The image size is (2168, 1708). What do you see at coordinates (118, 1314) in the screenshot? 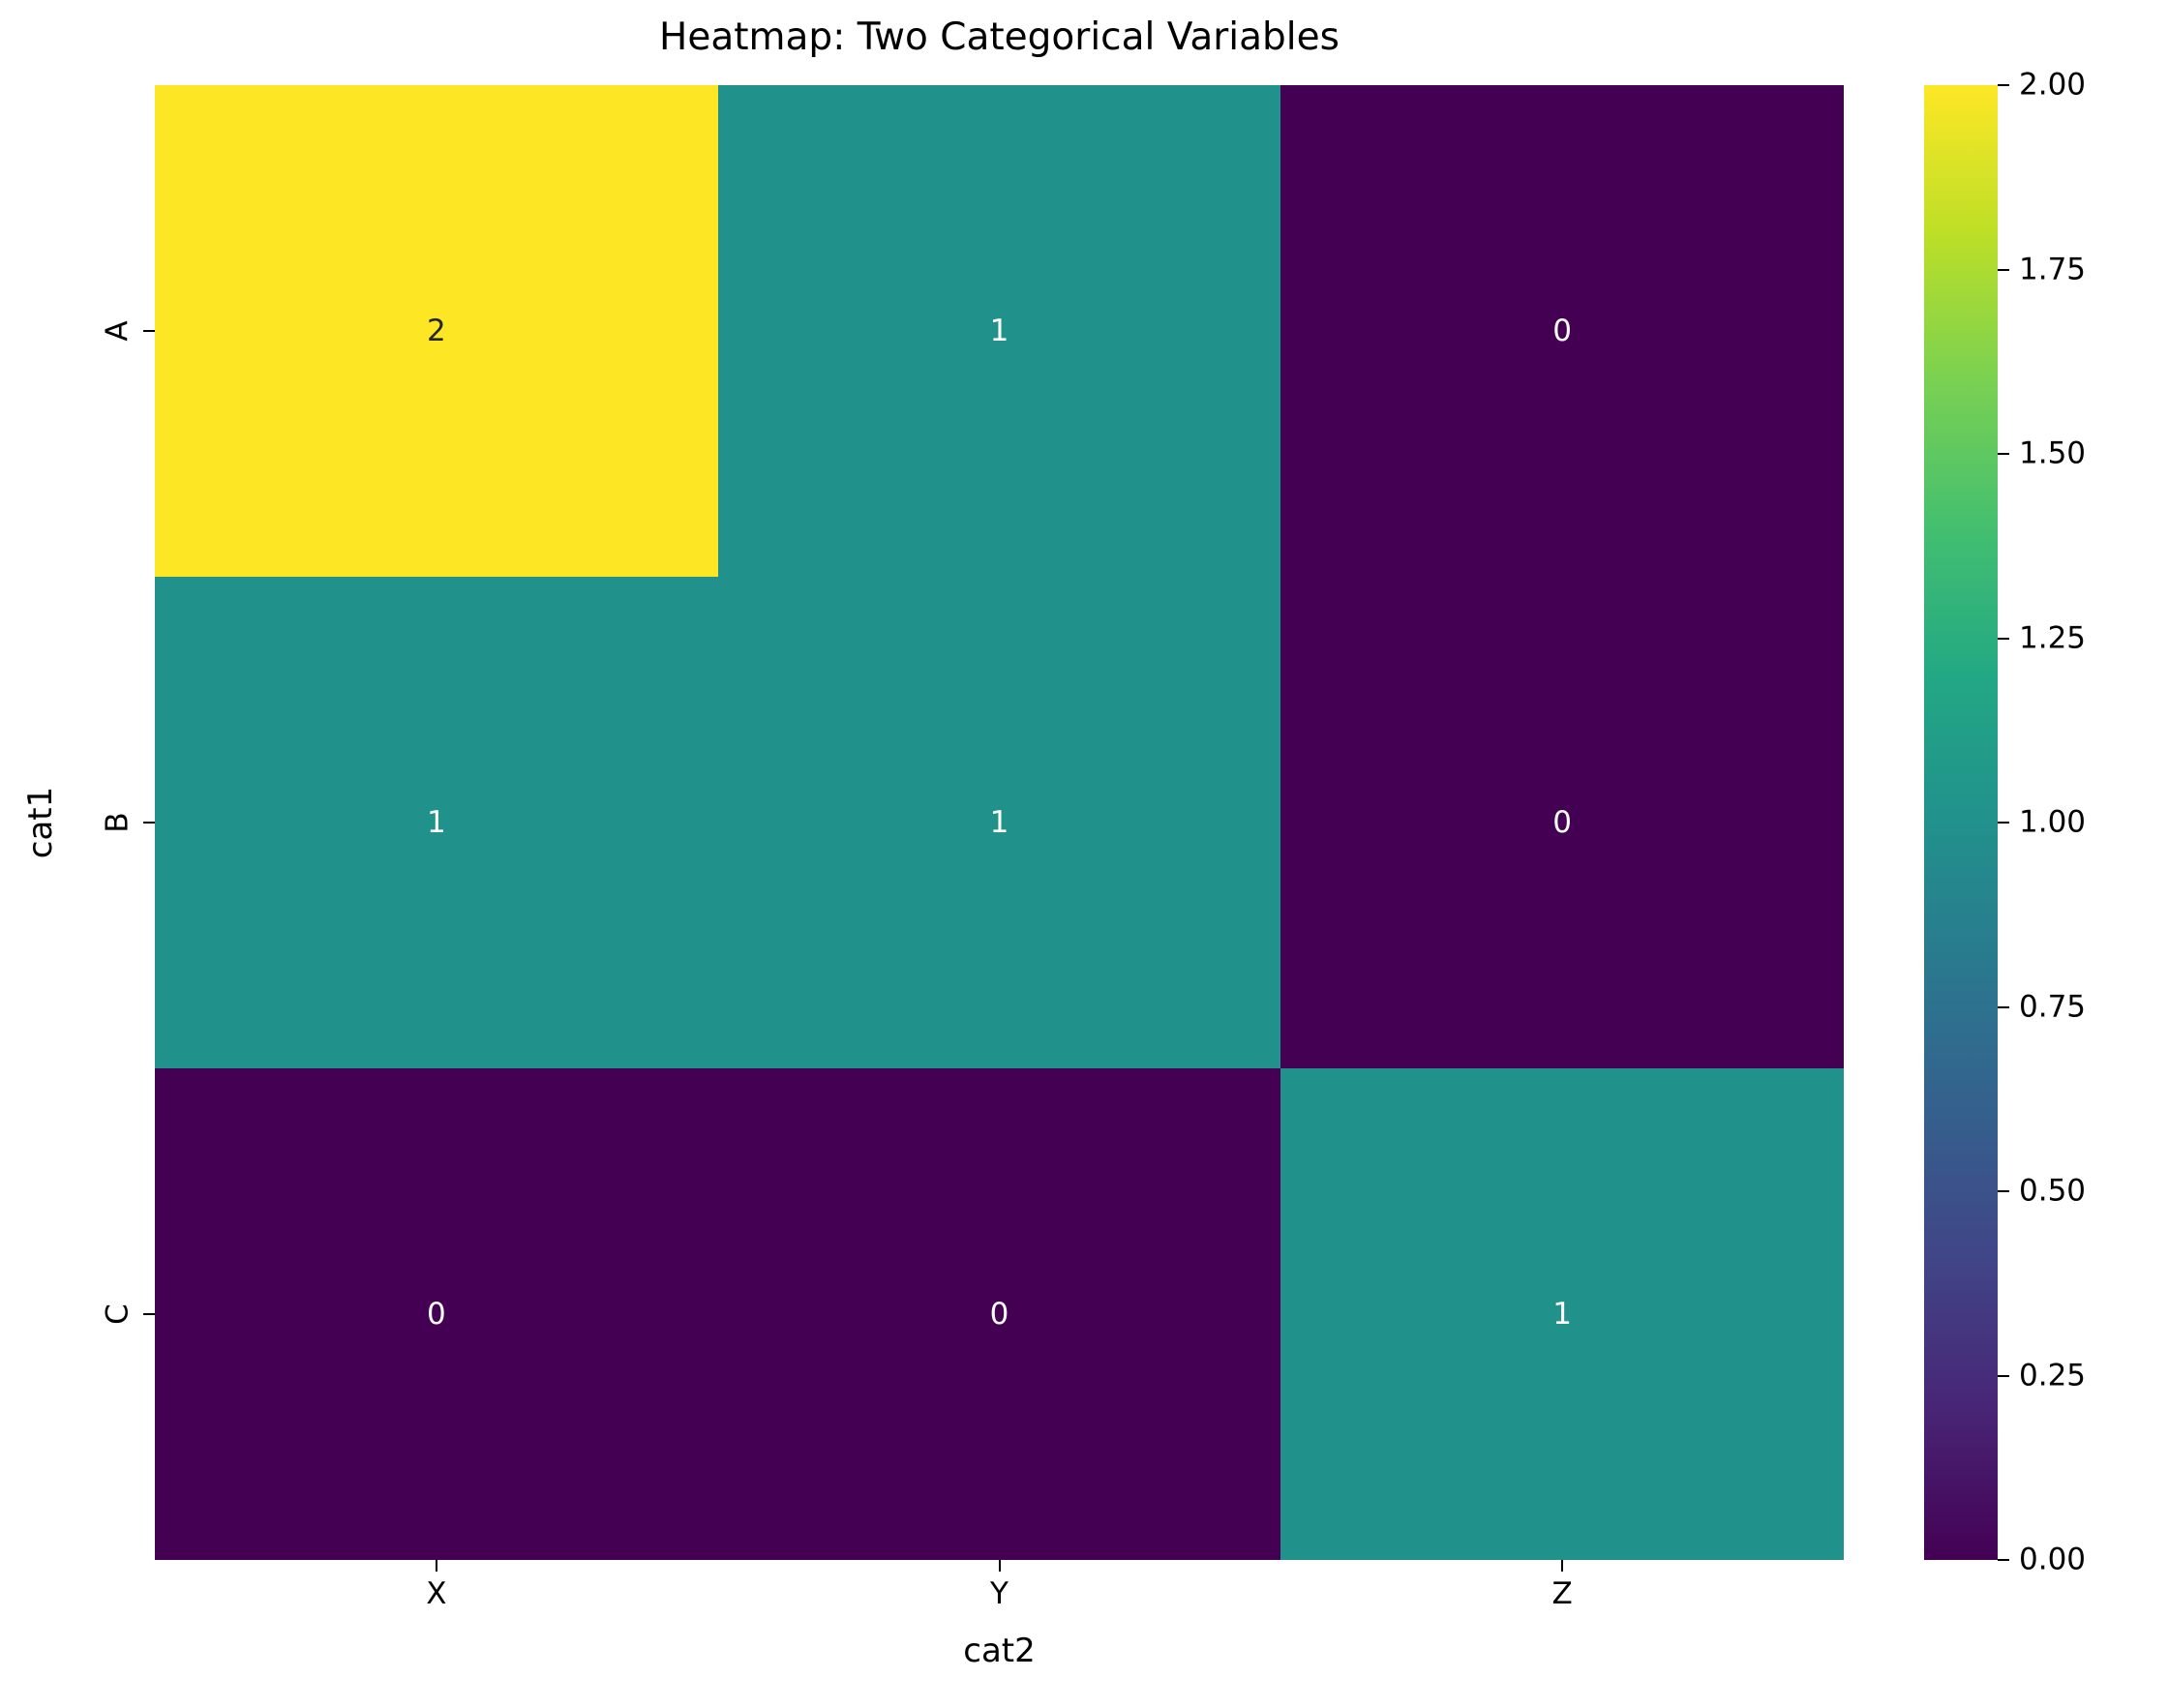
I see `y-tick-label: C` at bounding box center [118, 1314].